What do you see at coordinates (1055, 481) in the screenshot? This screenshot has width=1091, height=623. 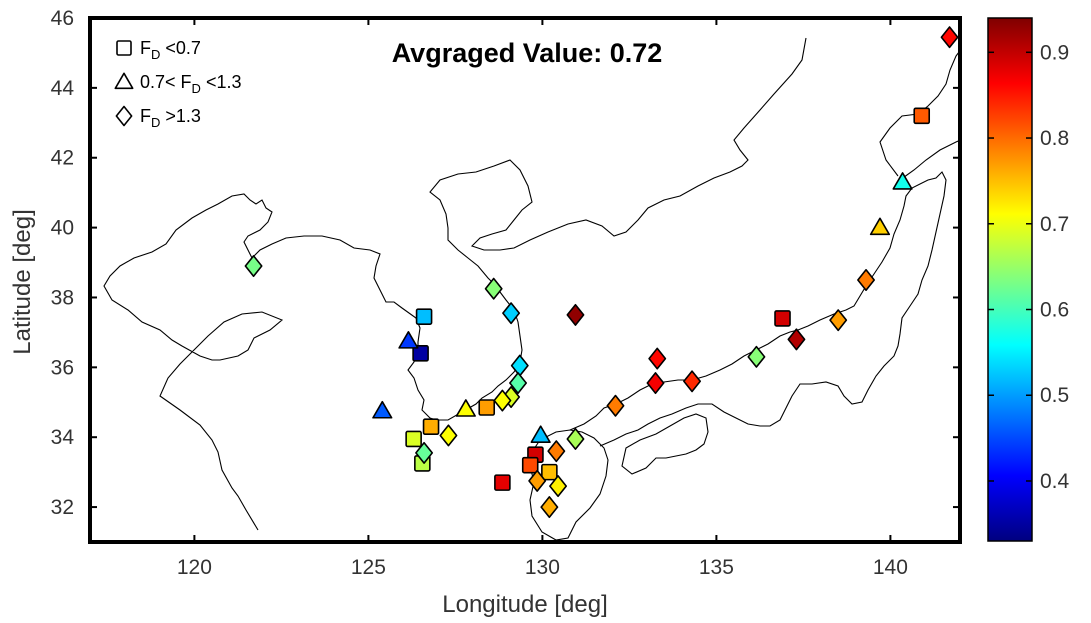 I see `colorbar-tick-label: 0.4` at bounding box center [1055, 481].